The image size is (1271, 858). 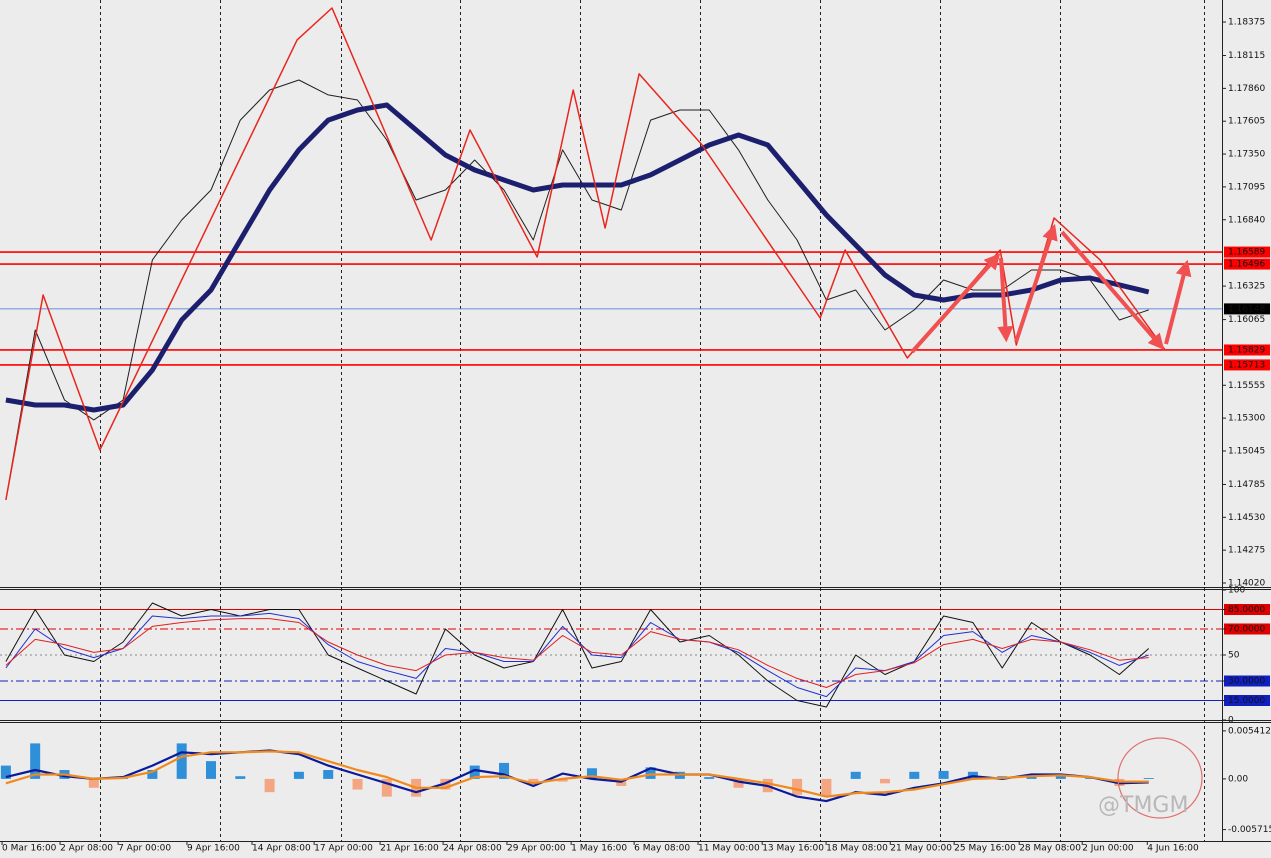 I want to click on y-tick-label: 1.17350, so click(x=1246, y=155).